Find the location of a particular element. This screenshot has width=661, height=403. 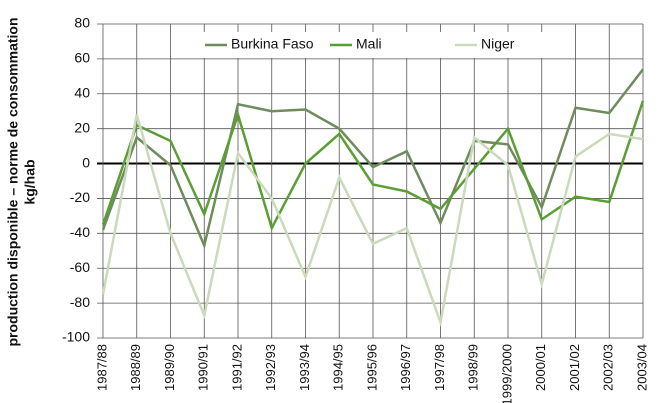

legend-label: Burkina Faso is located at coordinates (272, 44).